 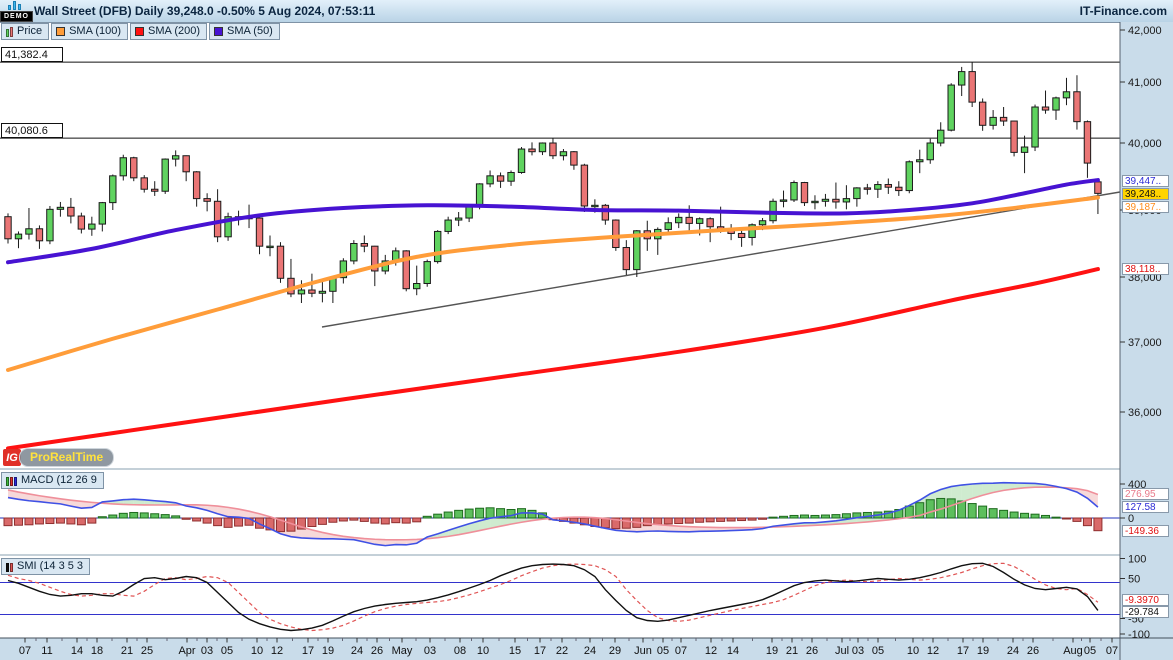 What do you see at coordinates (168, 31) in the screenshot?
I see `legend-sma200-chip: SMA (200)` at bounding box center [168, 31].